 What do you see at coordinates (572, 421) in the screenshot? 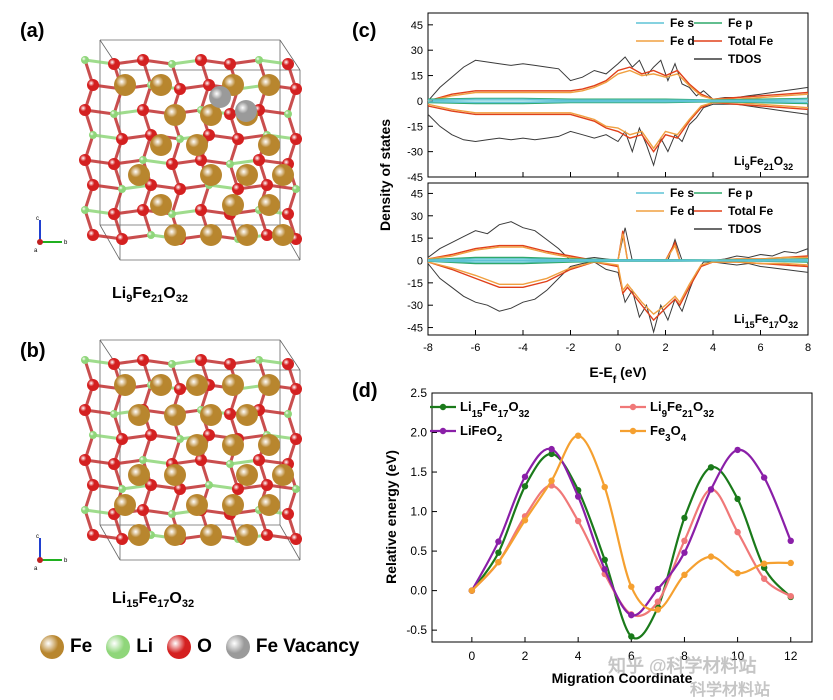
I see `migration-legend: Li15Fe17O32 Li9Fe21O32 LiFeO2 Fe3O4` at bounding box center [572, 421].